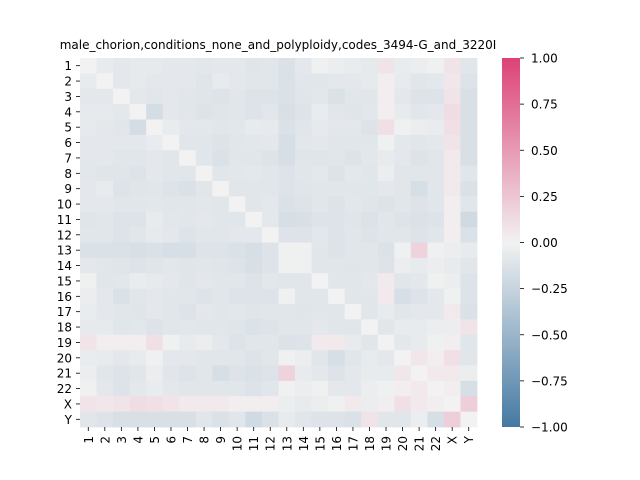 The image size is (640, 480). Describe the element at coordinates (511, 242) in the screenshot. I see `colorbar` at that location.